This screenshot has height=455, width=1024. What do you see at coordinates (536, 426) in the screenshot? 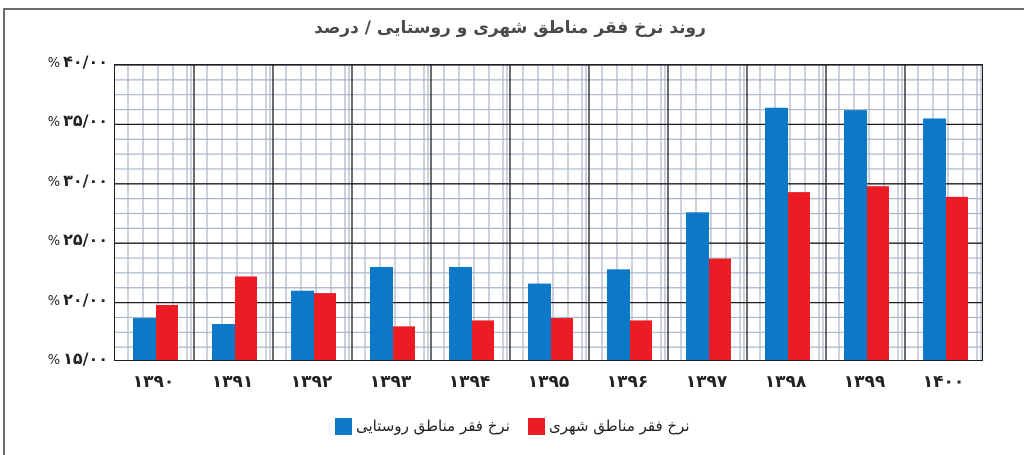
I see `legend-swatch-urban` at bounding box center [536, 426].